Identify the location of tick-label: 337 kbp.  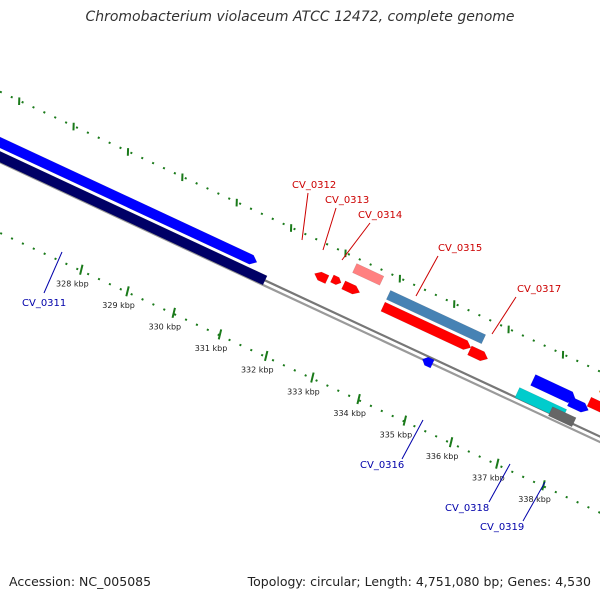
(488, 478).